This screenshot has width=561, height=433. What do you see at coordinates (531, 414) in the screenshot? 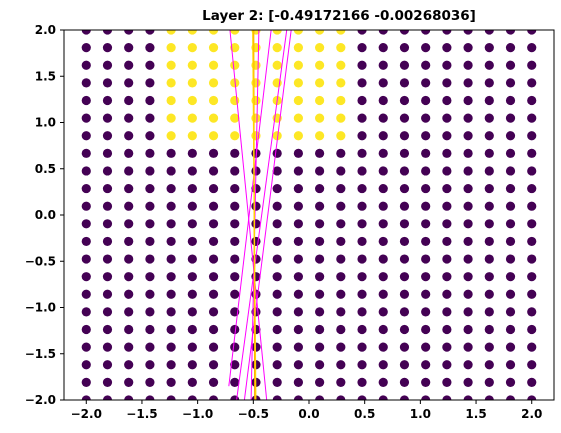
I see `x-tick-label: 2.0` at bounding box center [531, 414].